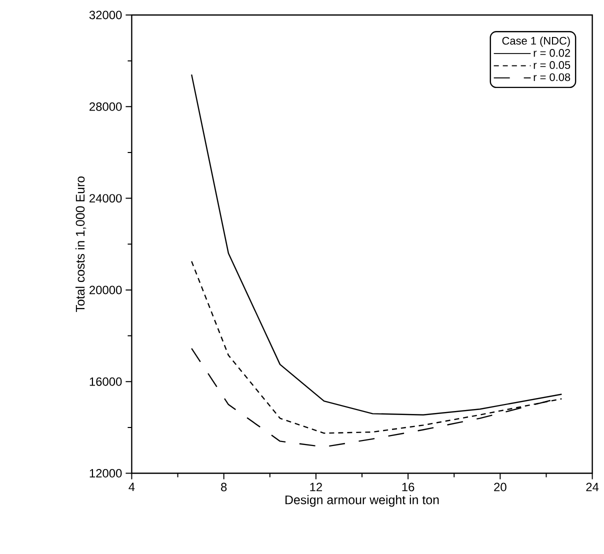  I want to click on y-axis-title: Total costs in 1,000 Euro, so click(80, 244).